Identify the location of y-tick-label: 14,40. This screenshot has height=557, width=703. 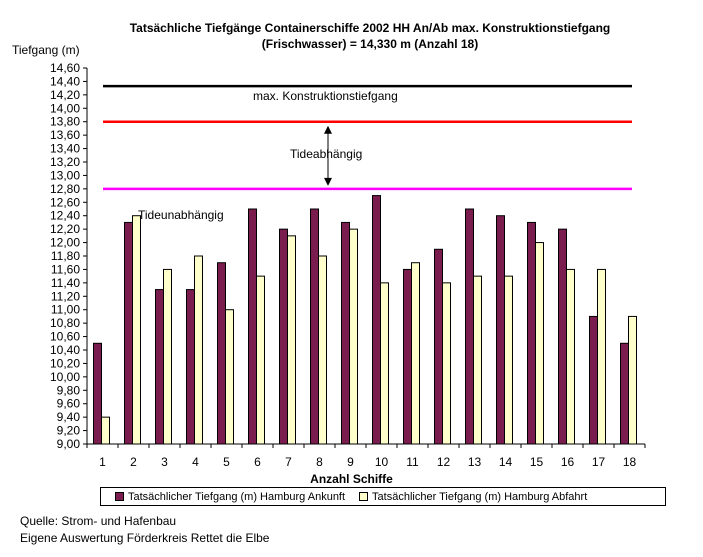
(65, 81).